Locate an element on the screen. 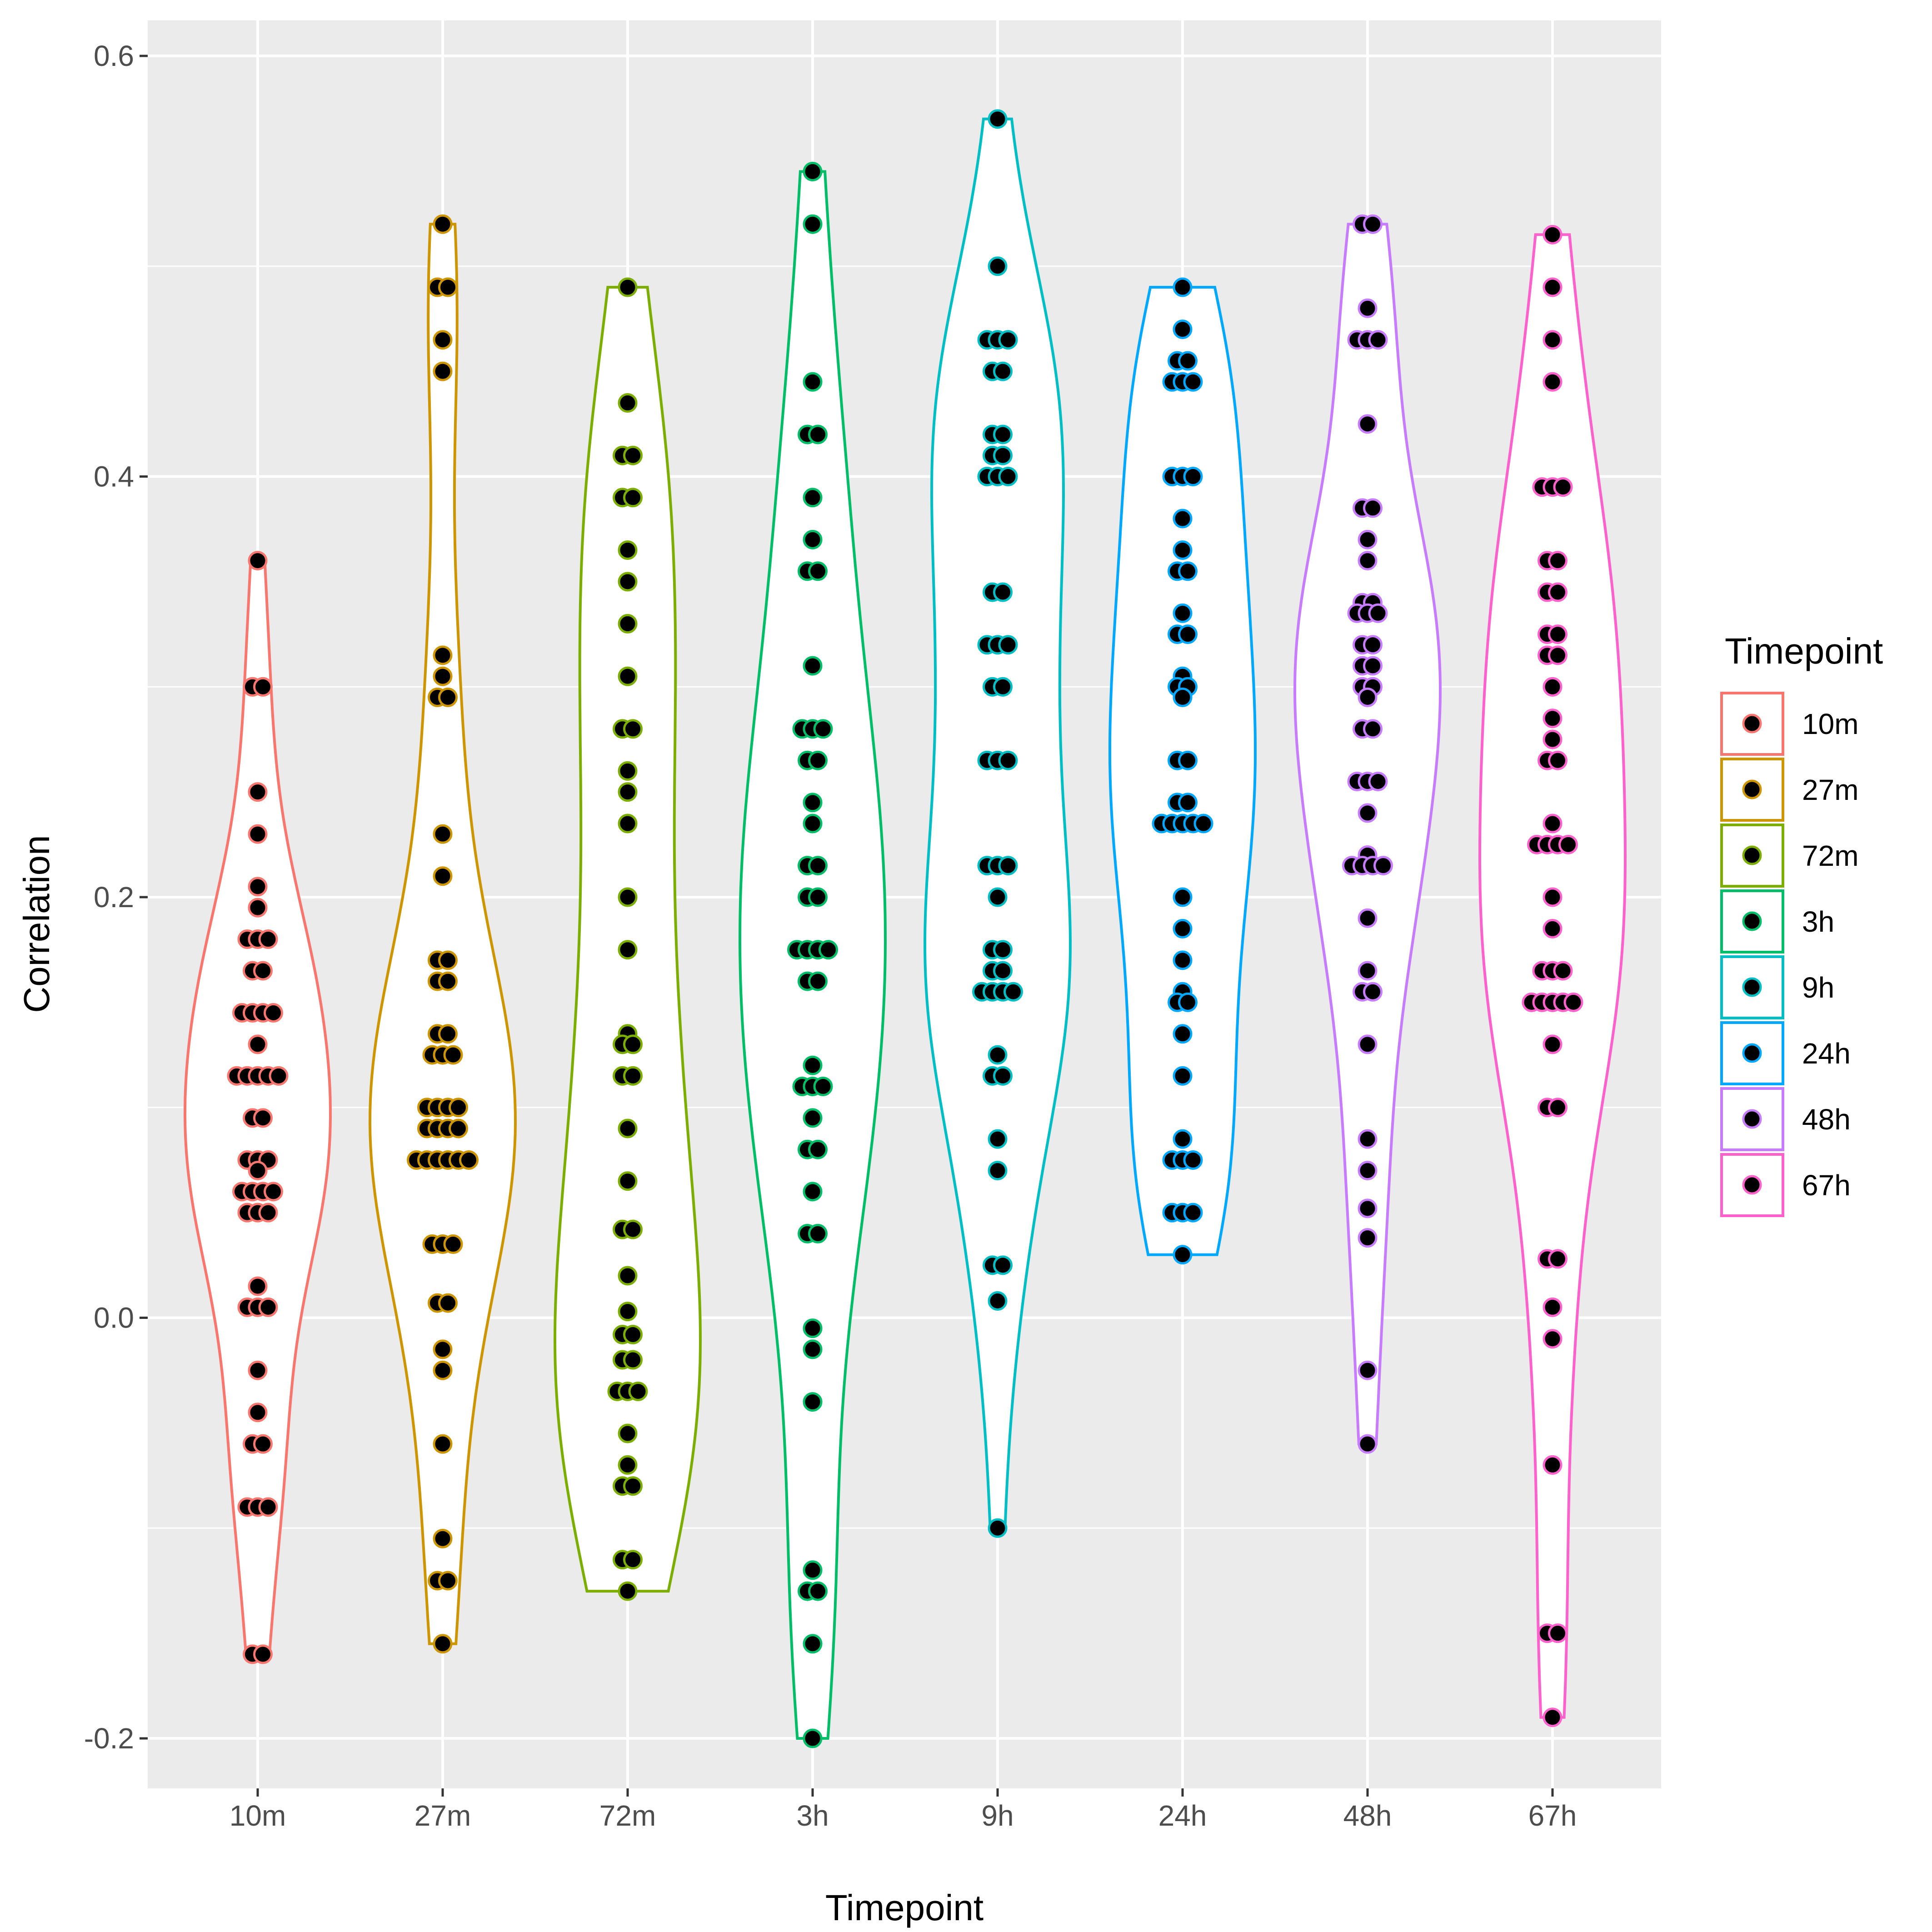 The width and height of the screenshot is (1932, 1932). legend-dot-67h is located at coordinates (1752, 1185).